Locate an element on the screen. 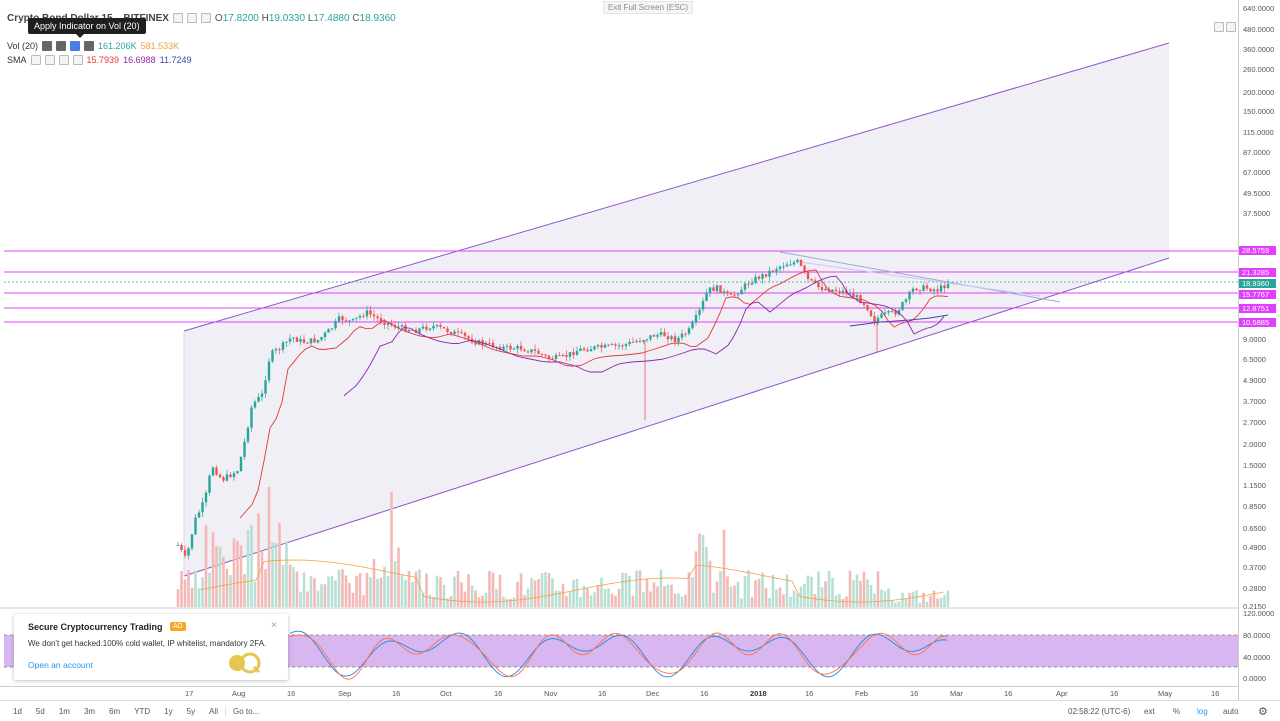 This screenshot has height=721, width=1280. range-button-1y: 1y is located at coordinates (168, 711).